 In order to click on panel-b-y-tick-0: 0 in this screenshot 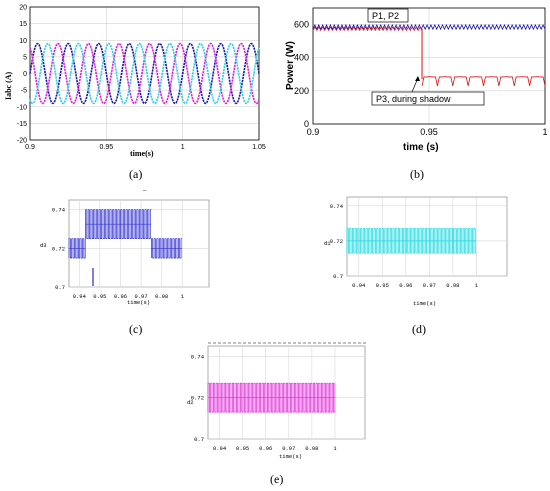, I will do `click(306, 124)`.